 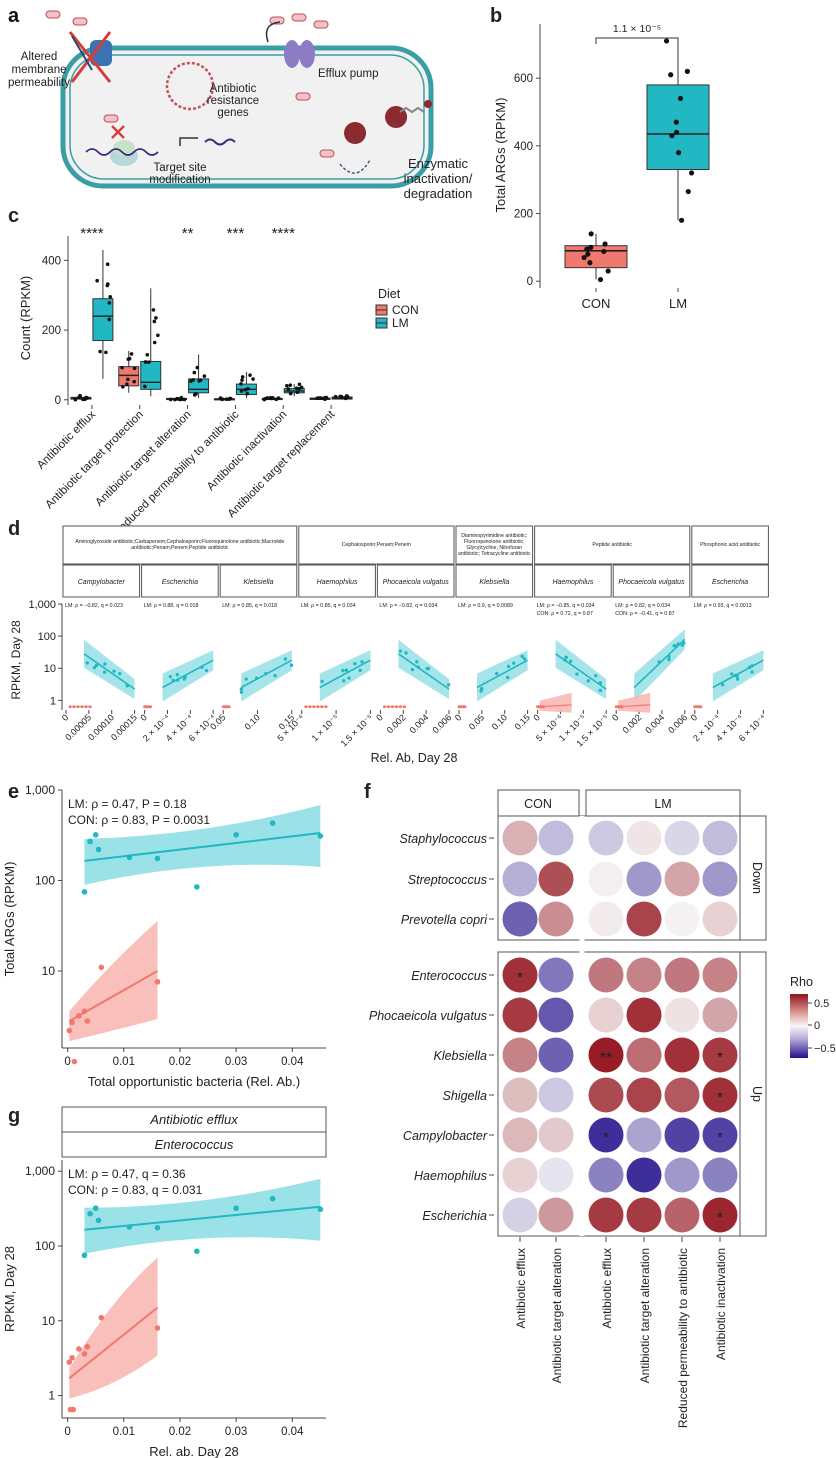 I want to click on c-legend-label: CON, so click(x=405, y=310).